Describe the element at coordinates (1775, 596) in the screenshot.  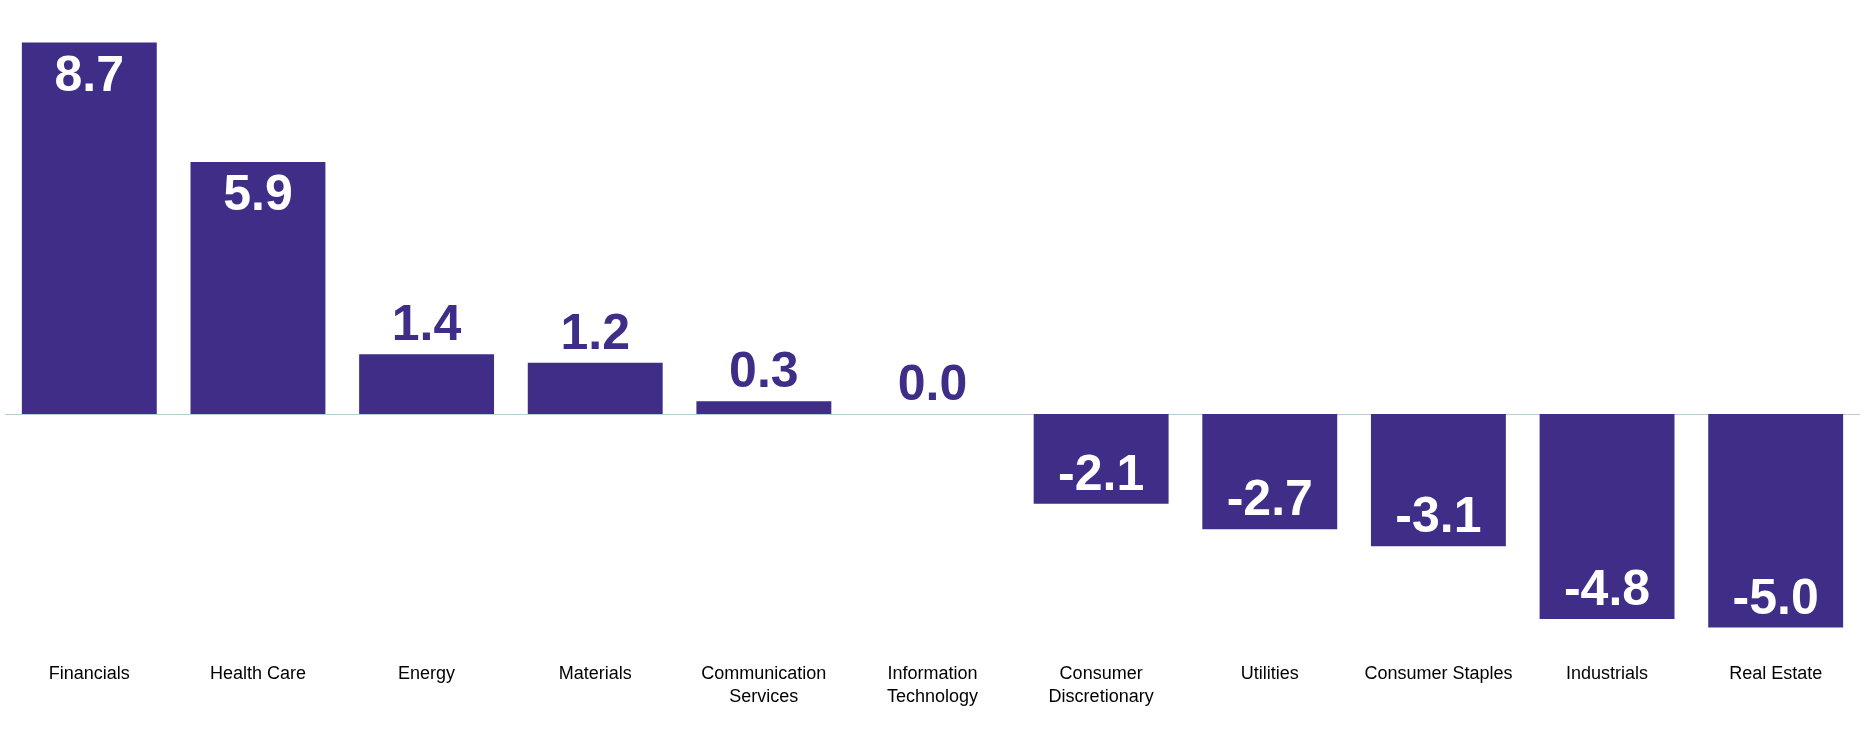
I see `data-label: -5.0` at that location.